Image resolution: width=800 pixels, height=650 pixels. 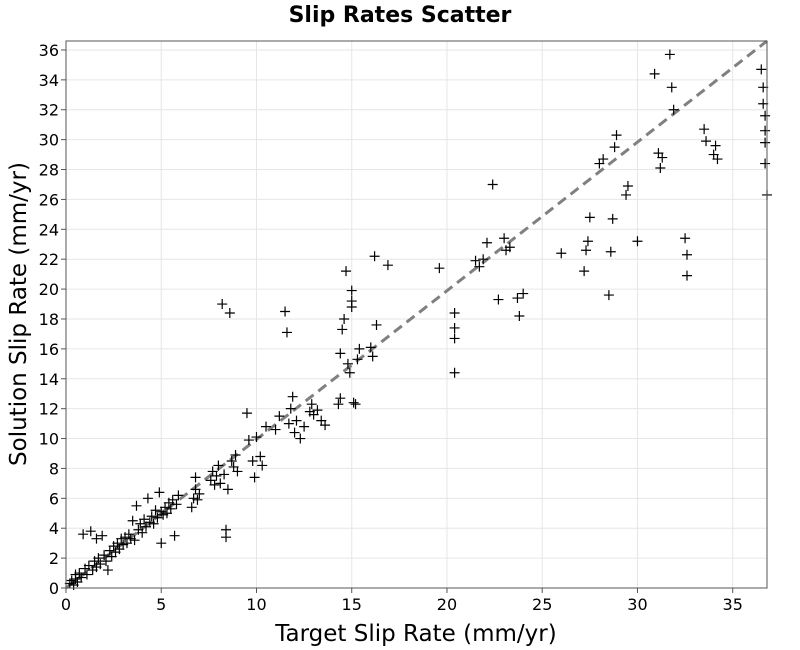 What do you see at coordinates (54, 468) in the screenshot?
I see `y-tick-label: 8` at bounding box center [54, 468].